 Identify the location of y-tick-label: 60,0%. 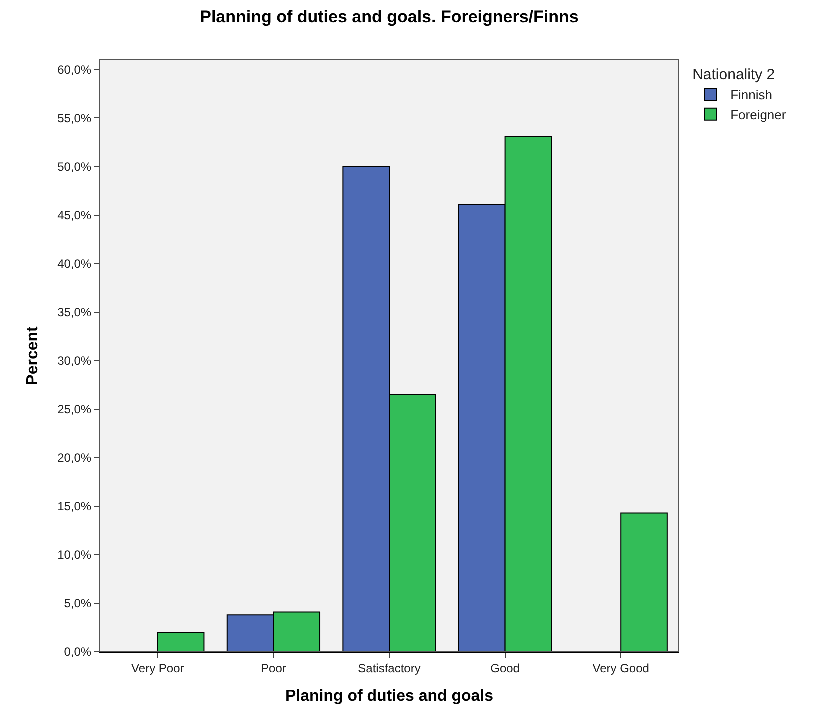
(75, 69).